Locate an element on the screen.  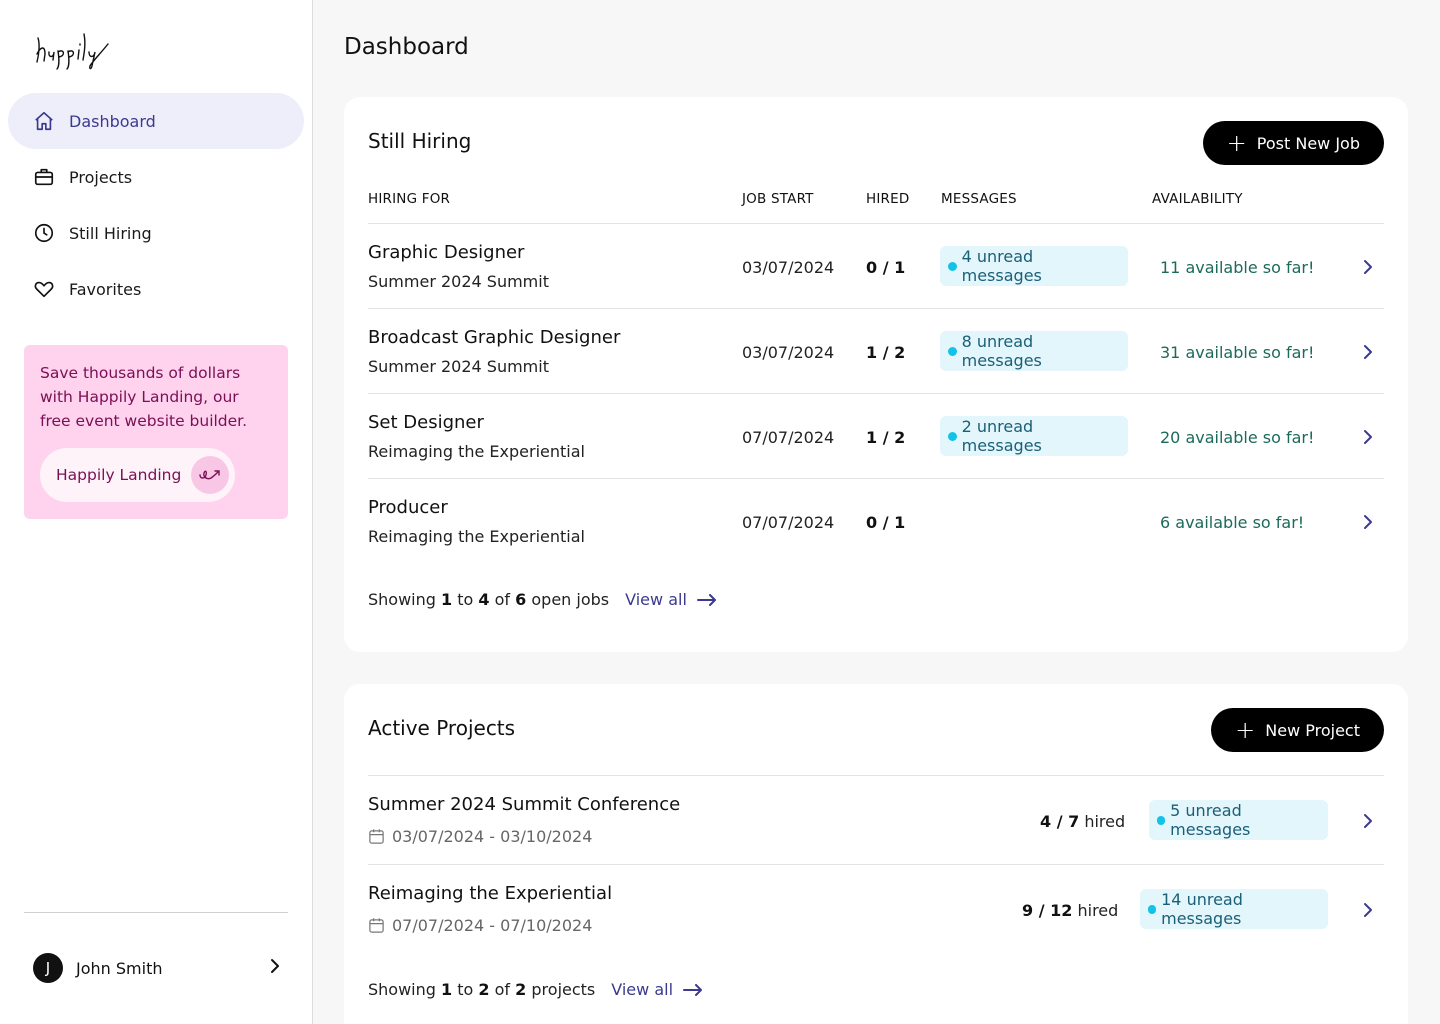
messages-badge: 2 unread messages is located at coordinates (1034, 436).